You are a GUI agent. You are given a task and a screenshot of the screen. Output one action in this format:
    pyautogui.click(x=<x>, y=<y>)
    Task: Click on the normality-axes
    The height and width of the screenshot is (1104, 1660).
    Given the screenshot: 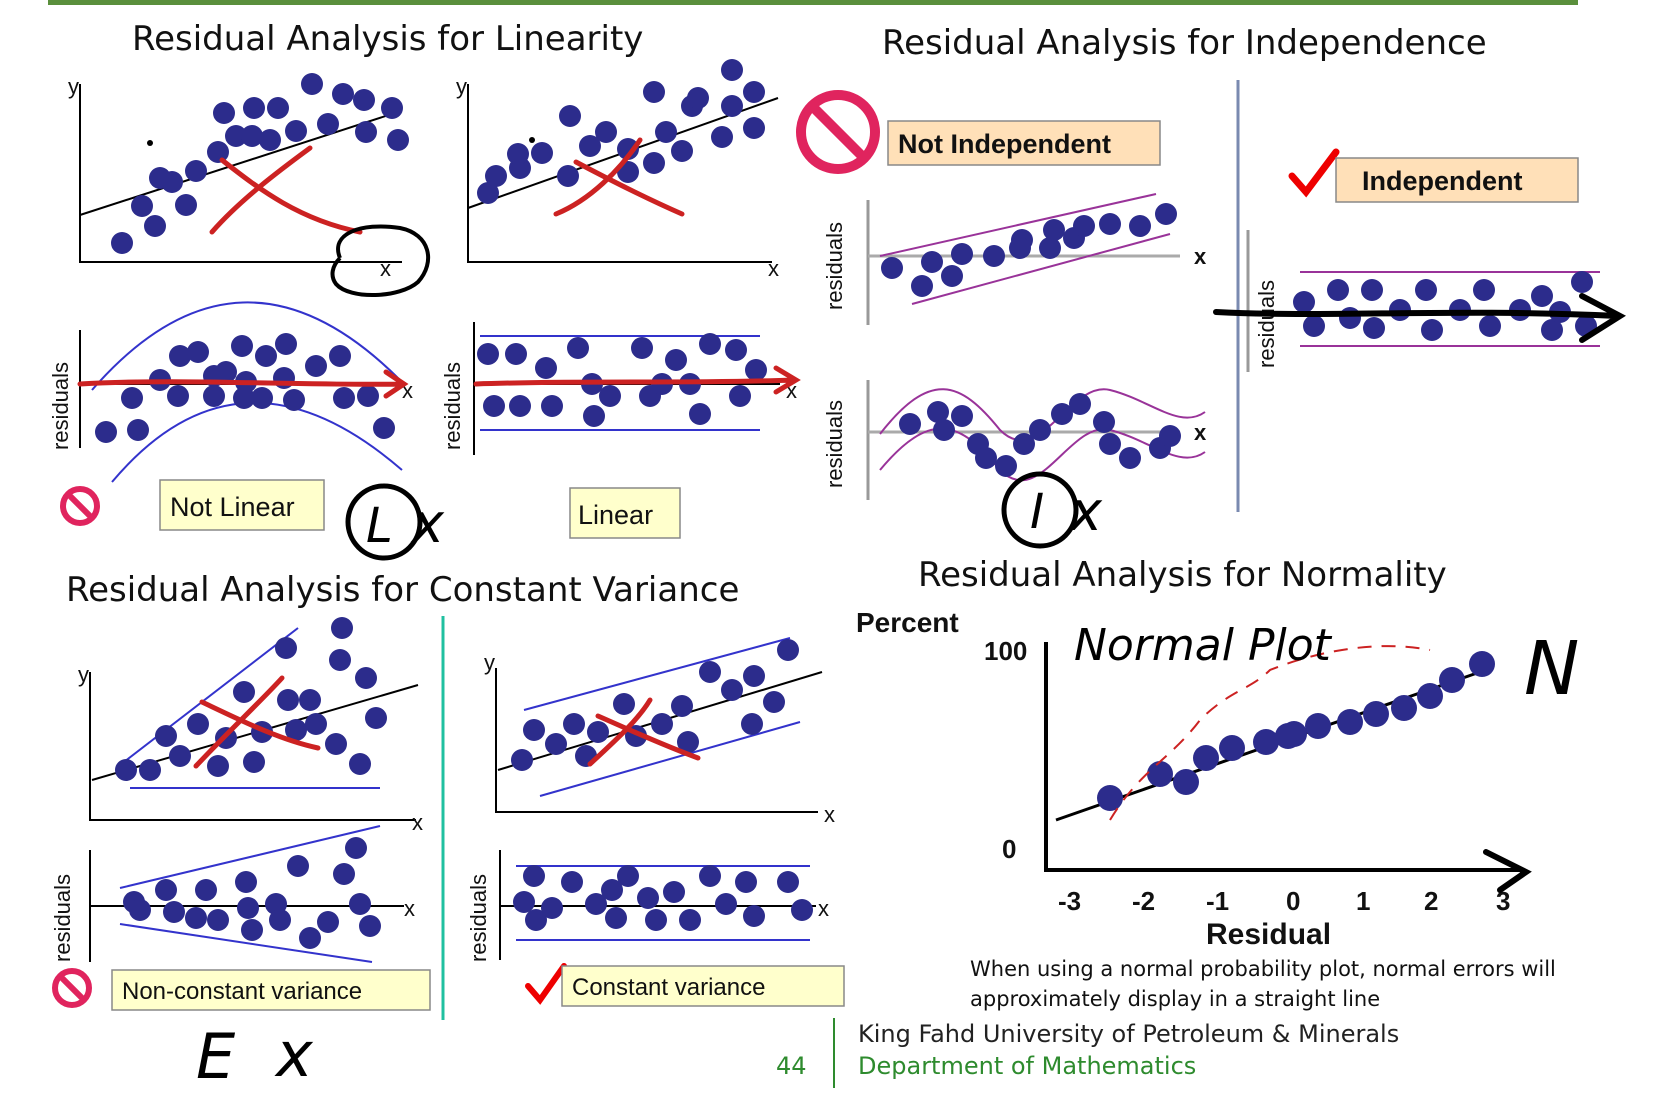 What is the action you would take?
    pyautogui.click(x=1282, y=757)
    